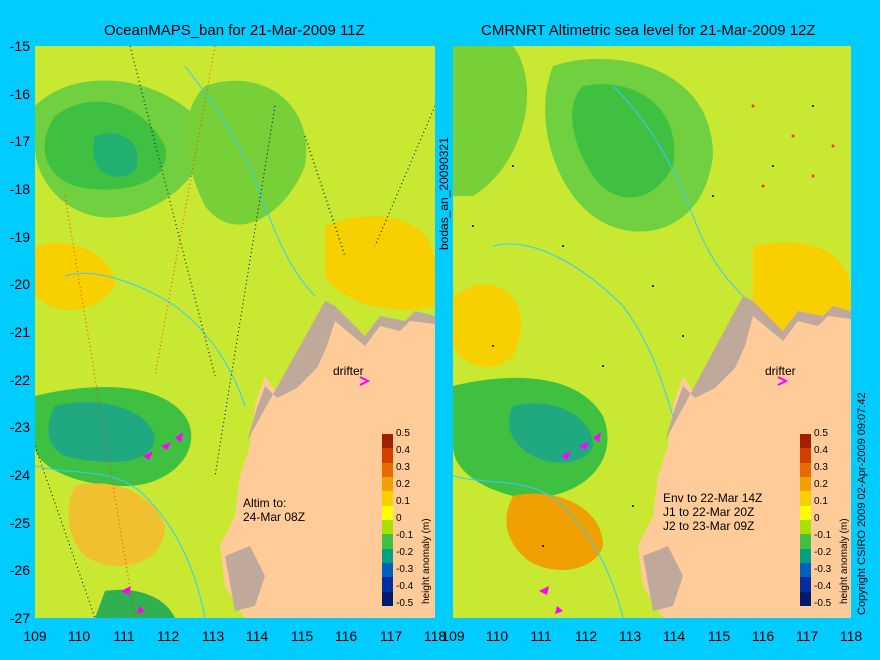  What do you see at coordinates (623, 141) in the screenshot?
I see `low-anomaly-core` at bounding box center [623, 141].